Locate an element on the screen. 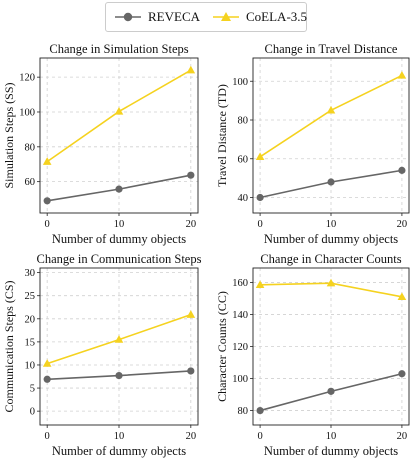  y-tick-label: 0 is located at coordinates (32, 412).